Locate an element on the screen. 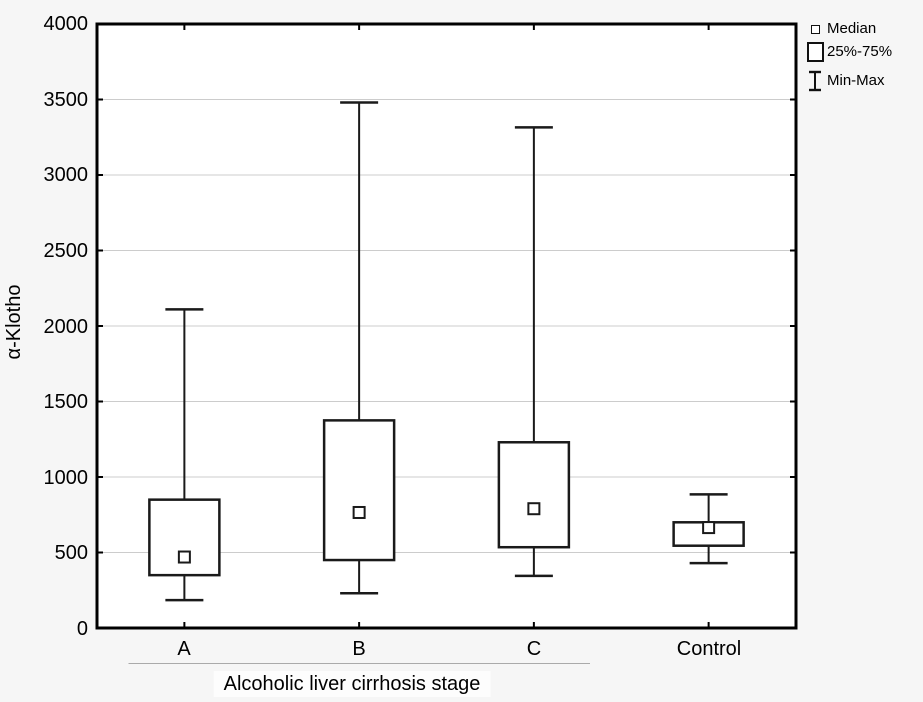 Image resolution: width=923 pixels, height=702 pixels. legend-label-minmax: Min-Max is located at coordinates (856, 80).